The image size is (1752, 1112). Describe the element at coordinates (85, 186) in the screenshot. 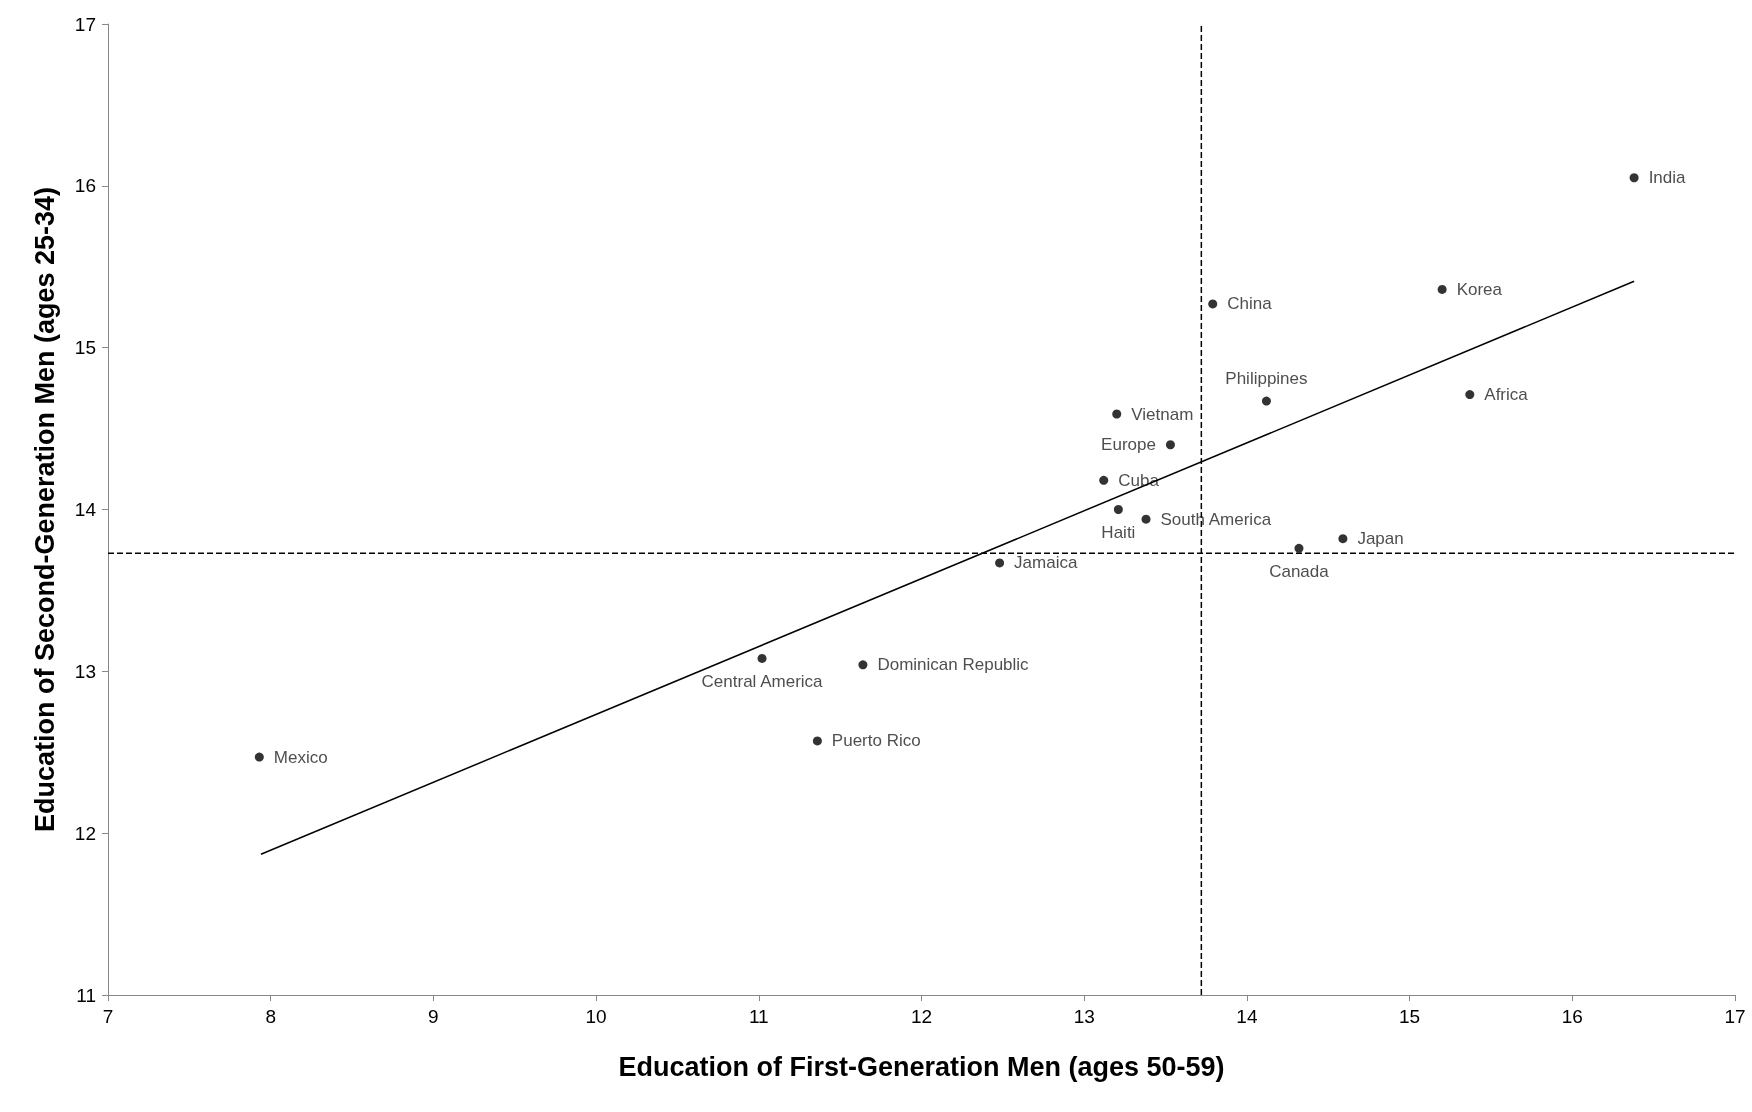

I see `y-tick-label: 16` at that location.